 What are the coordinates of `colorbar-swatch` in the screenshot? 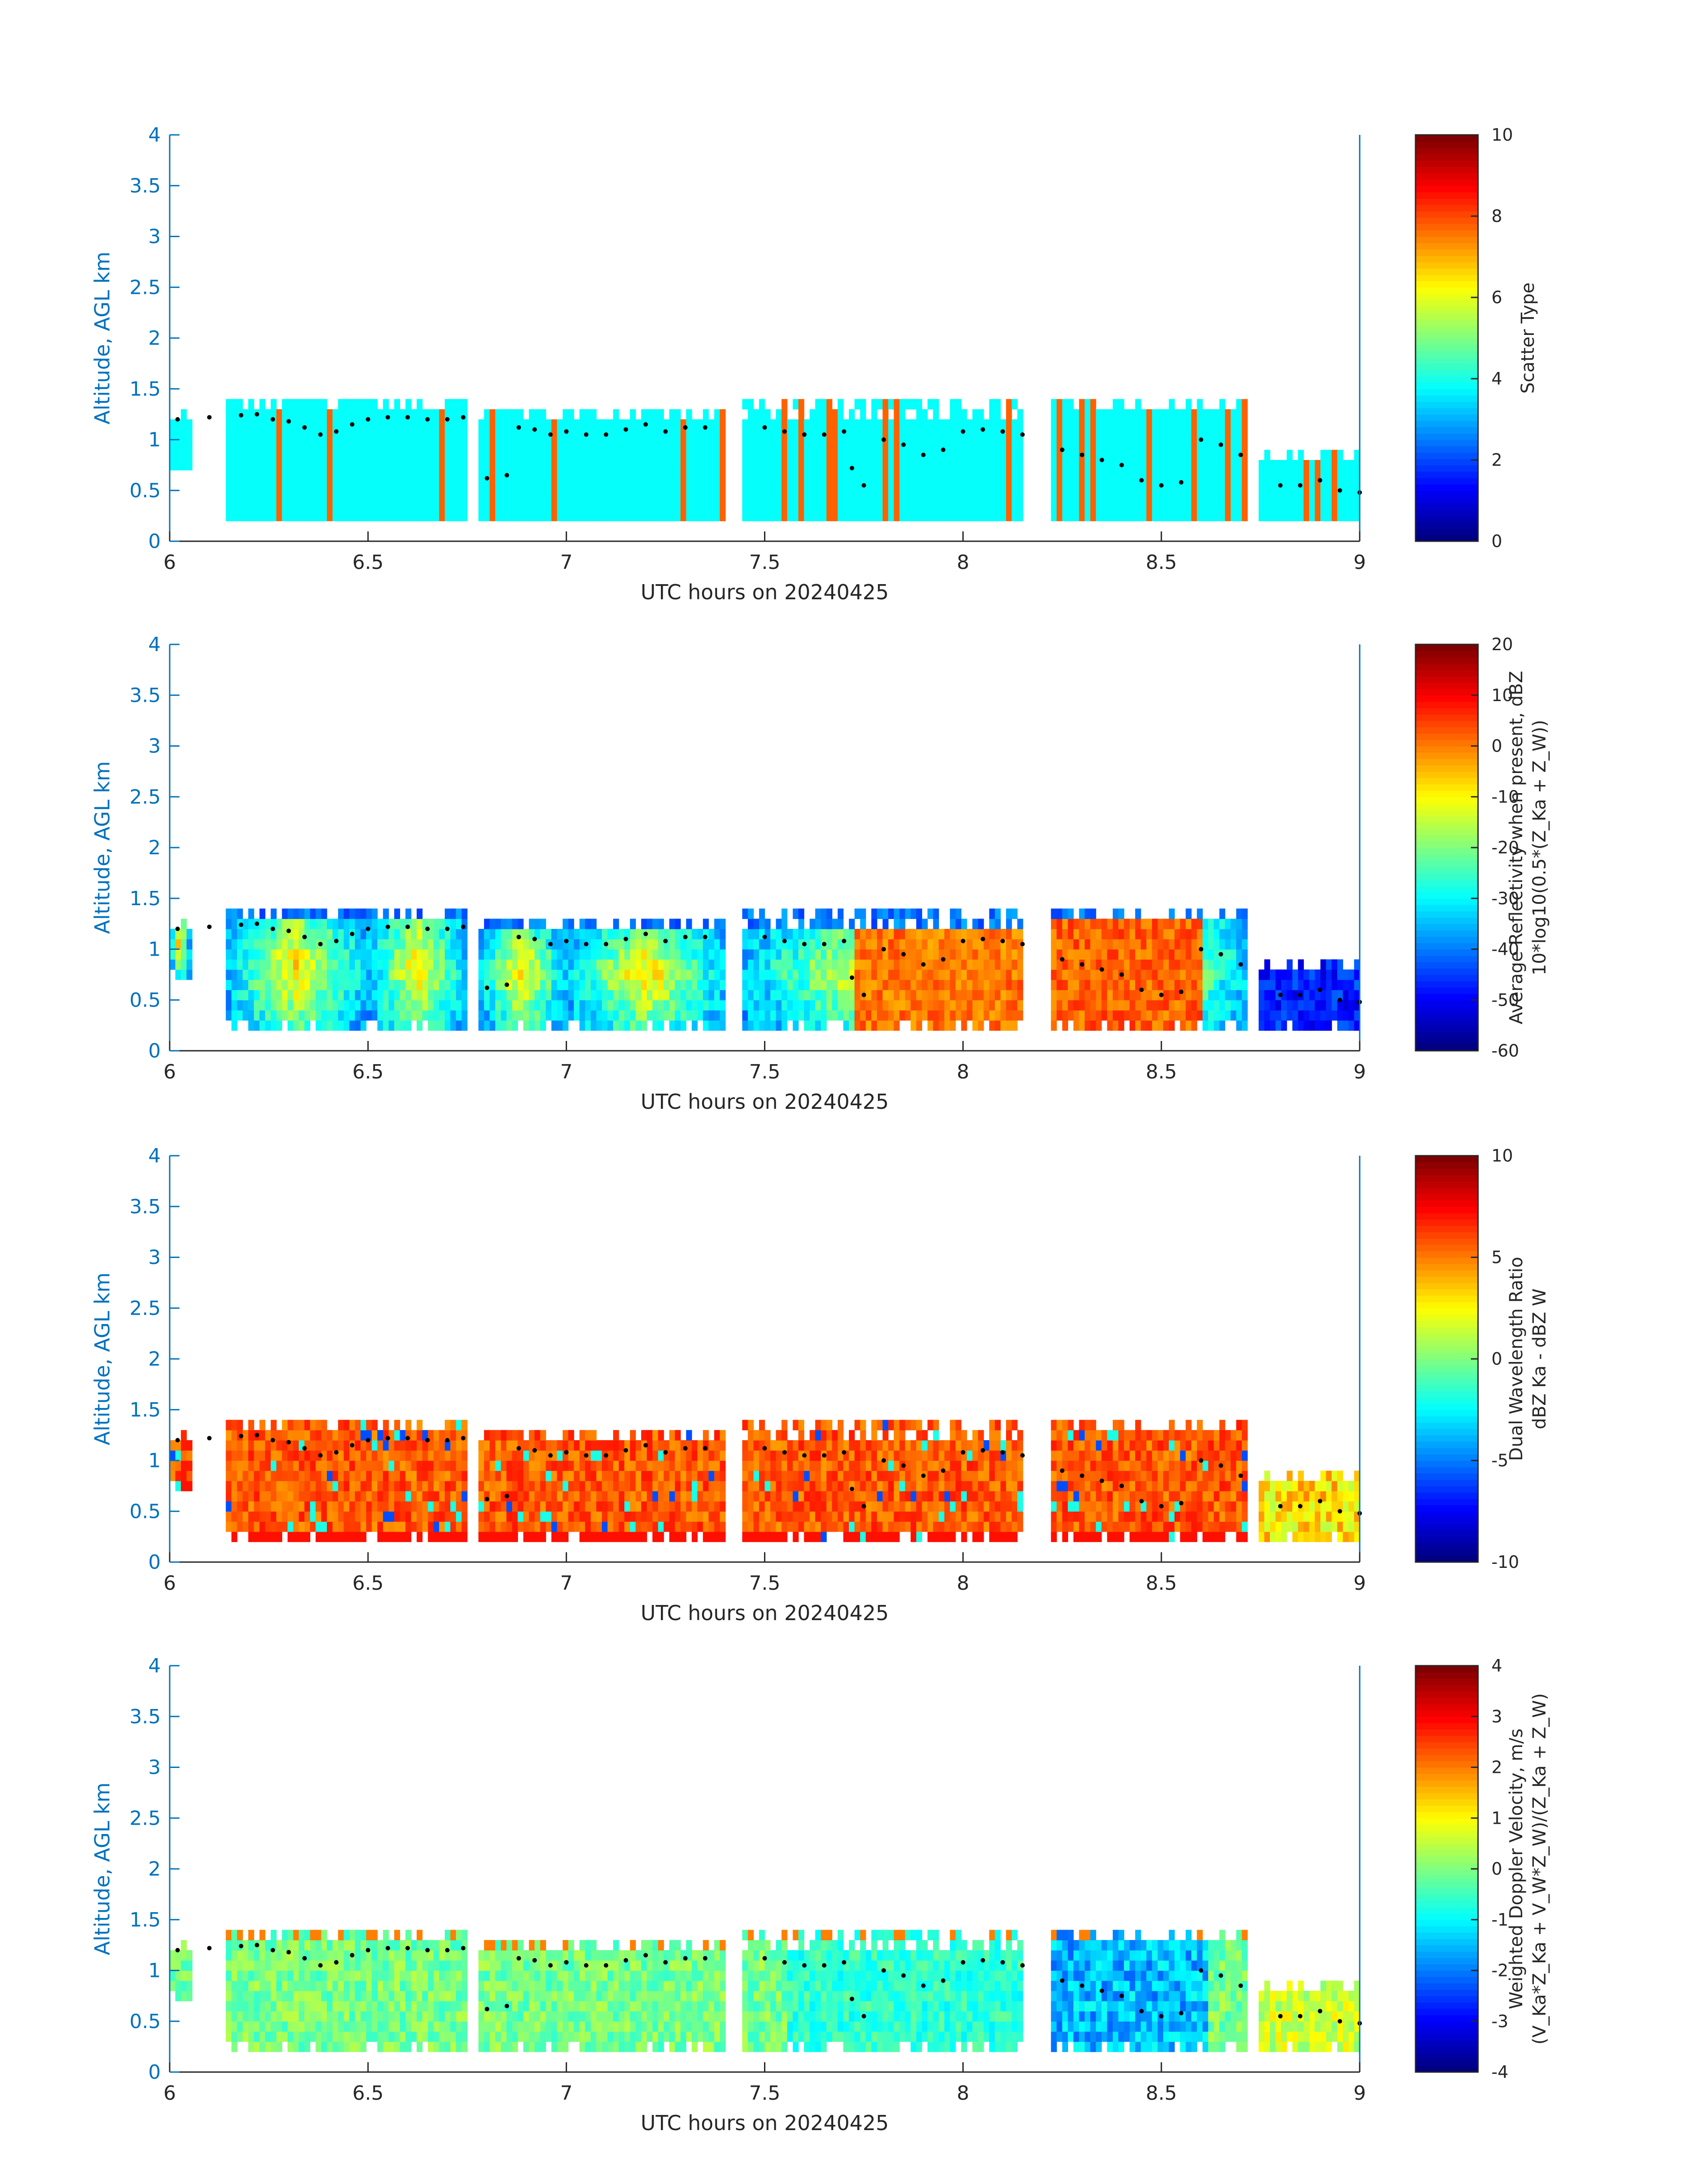 It's located at (1447, 812).